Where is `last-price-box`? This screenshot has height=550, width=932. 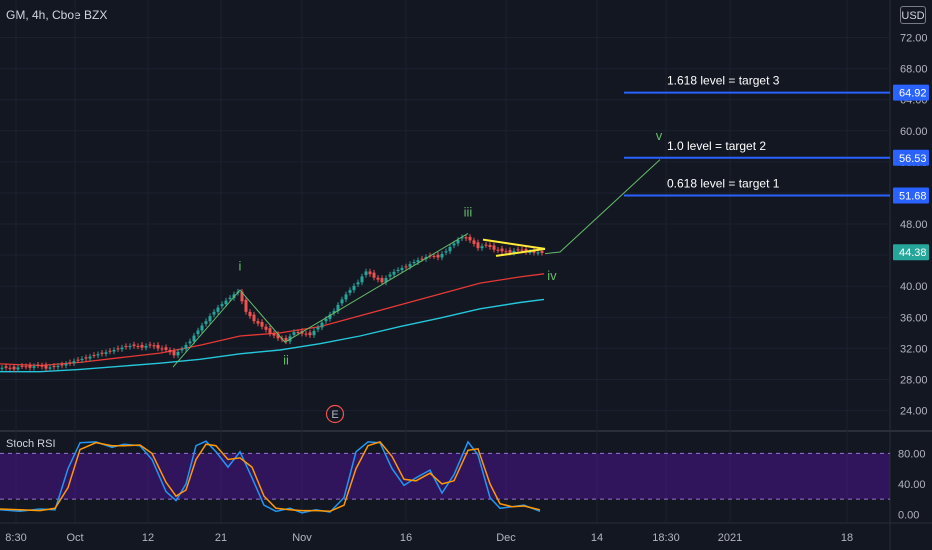 last-price-box is located at coordinates (911, 252).